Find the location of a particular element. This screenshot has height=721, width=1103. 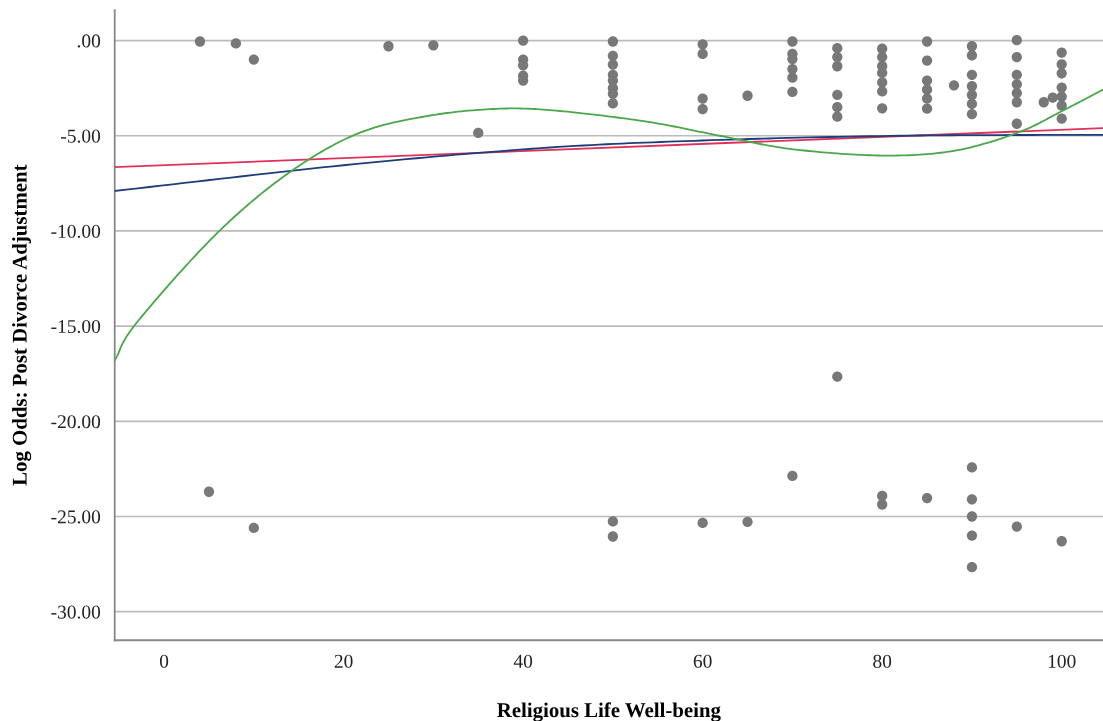

y-axis-title: Log Odds: Post Divorce Adjustment is located at coordinates (22, 325).